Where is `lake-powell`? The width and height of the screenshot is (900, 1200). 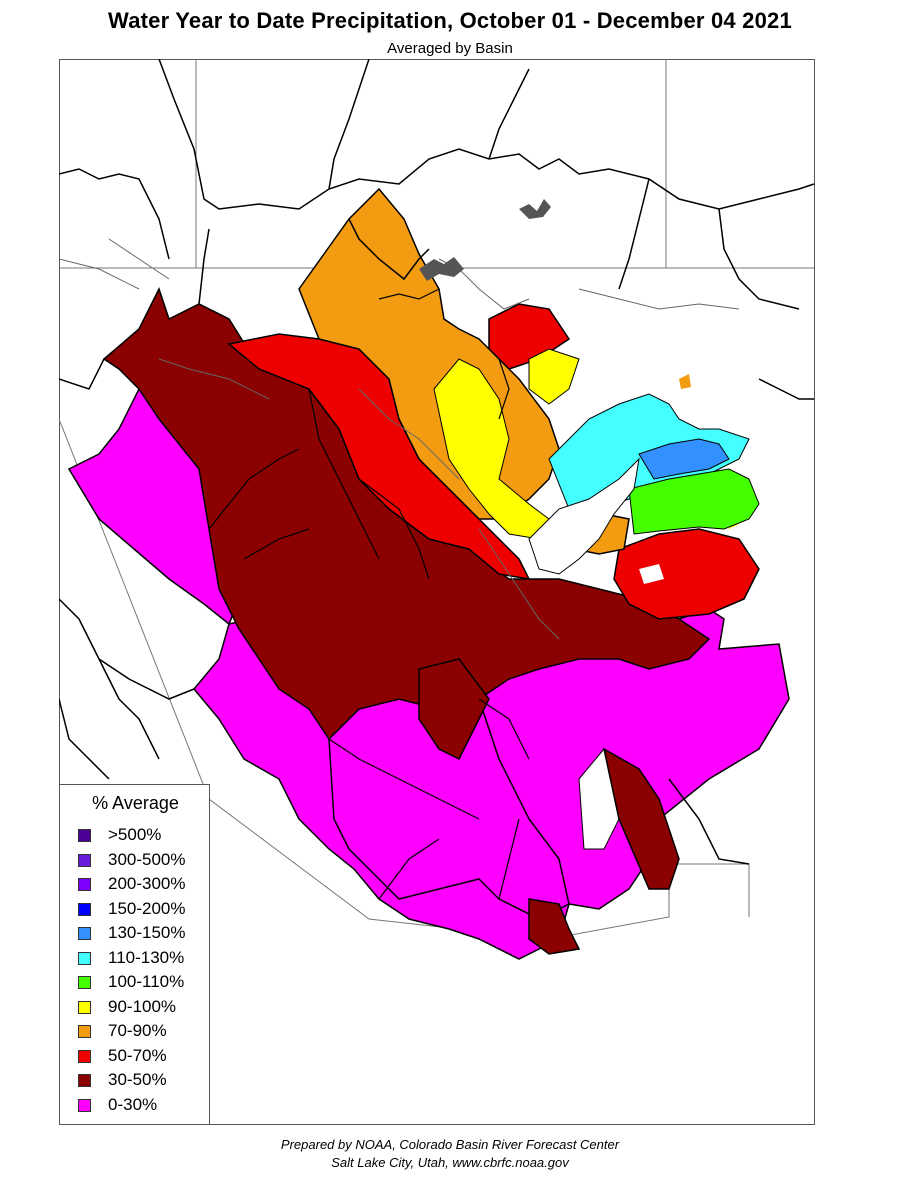 lake-powell is located at coordinates (441, 269).